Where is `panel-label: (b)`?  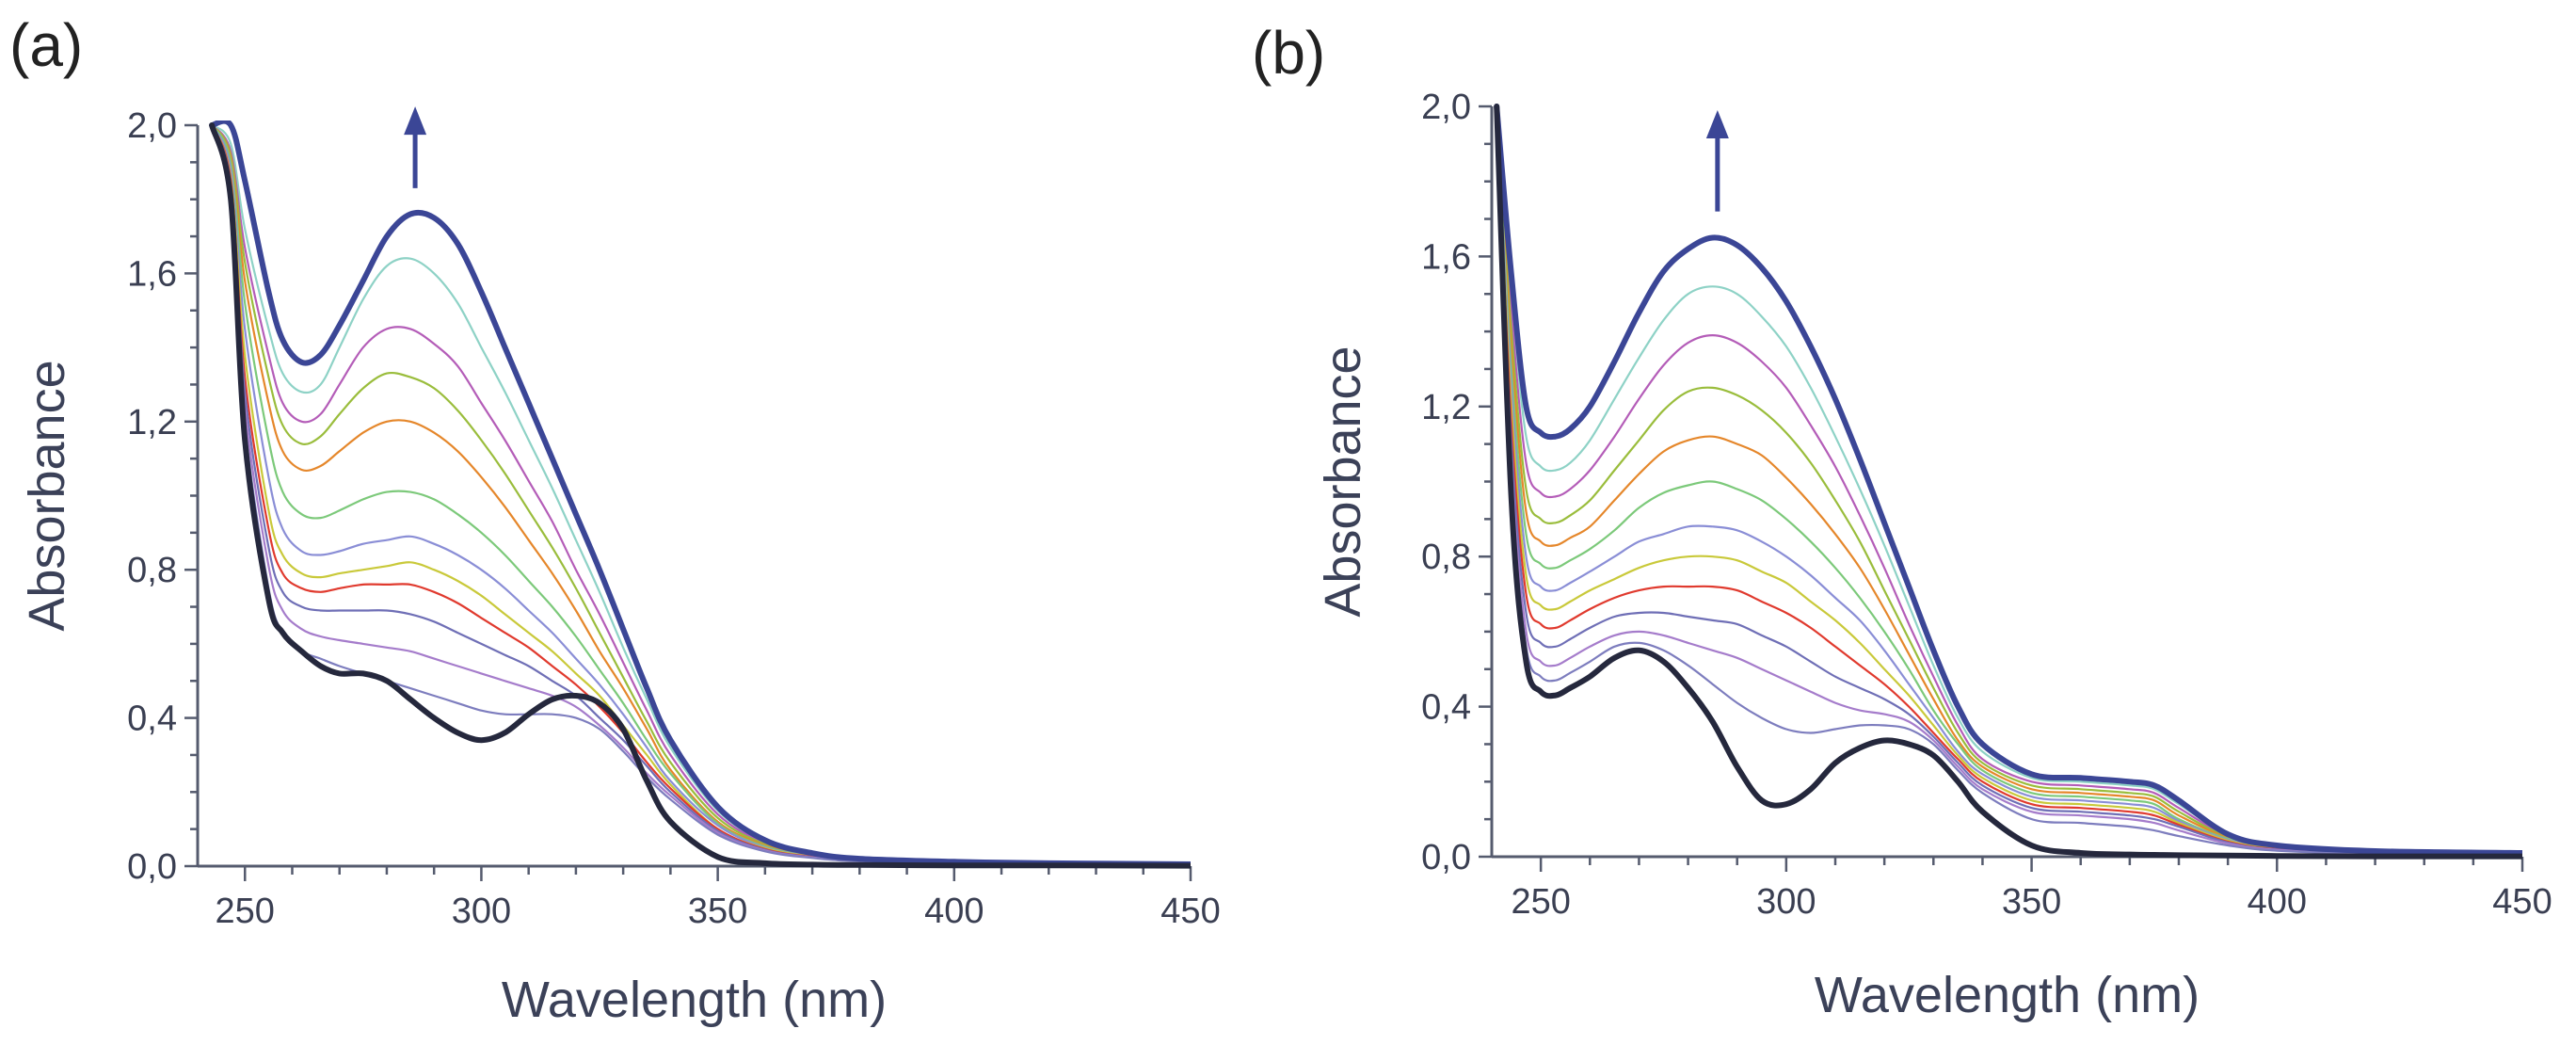 panel-label: (b) is located at coordinates (1288, 53).